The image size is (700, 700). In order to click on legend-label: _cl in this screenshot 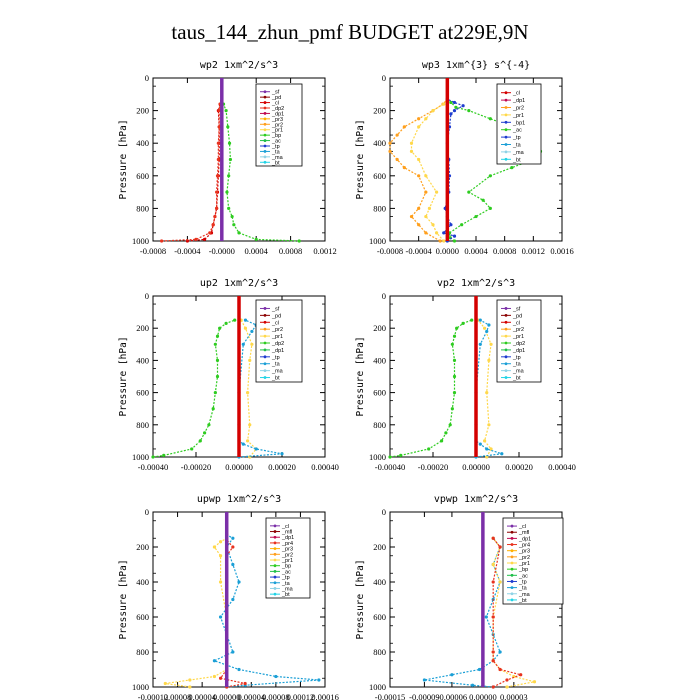, I will do `click(285, 527)`.